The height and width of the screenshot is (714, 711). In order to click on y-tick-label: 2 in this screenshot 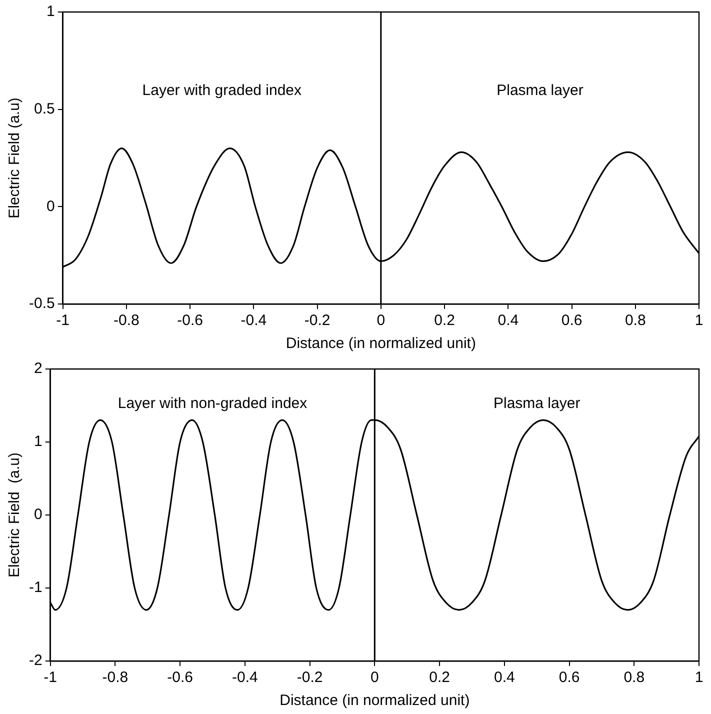, I will do `click(38, 369)`.